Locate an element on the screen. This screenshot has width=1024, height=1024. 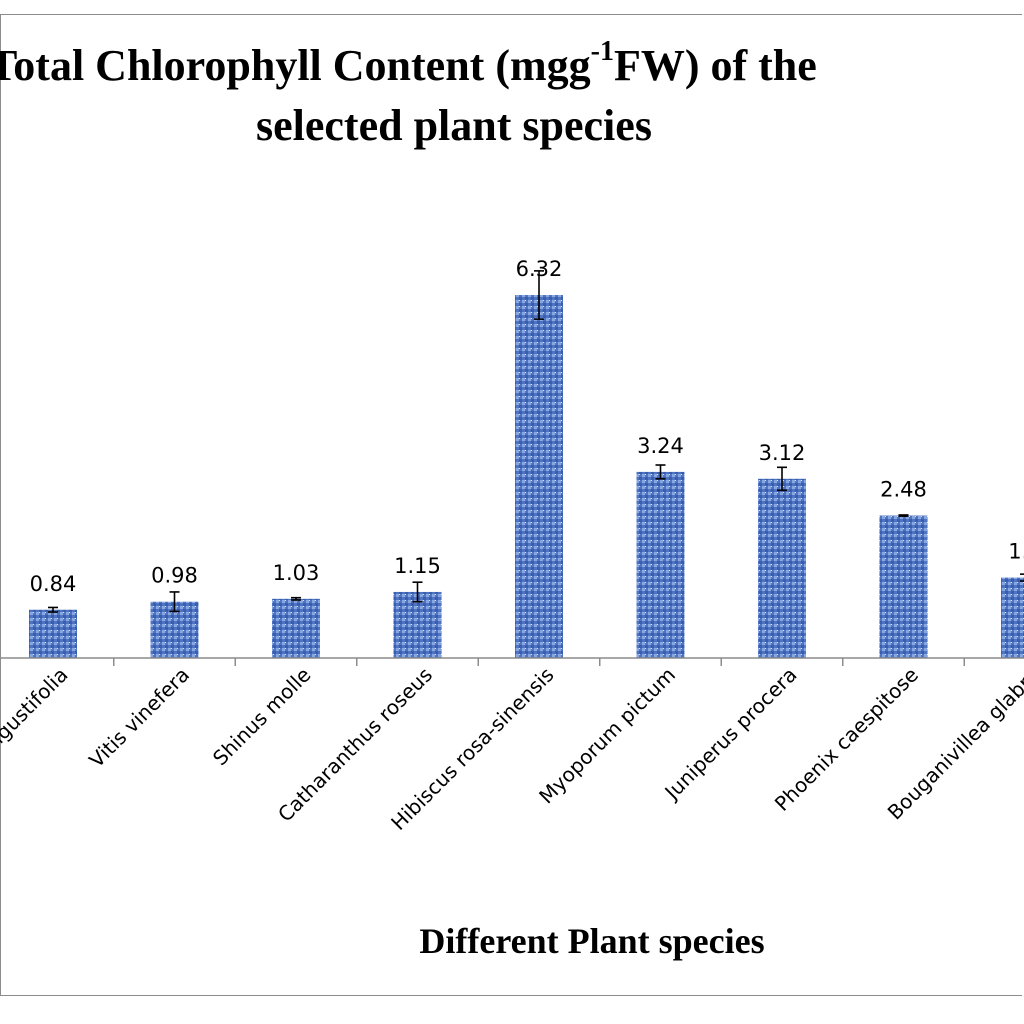
chart-title-line-2: selected plant species is located at coordinates (454, 125).